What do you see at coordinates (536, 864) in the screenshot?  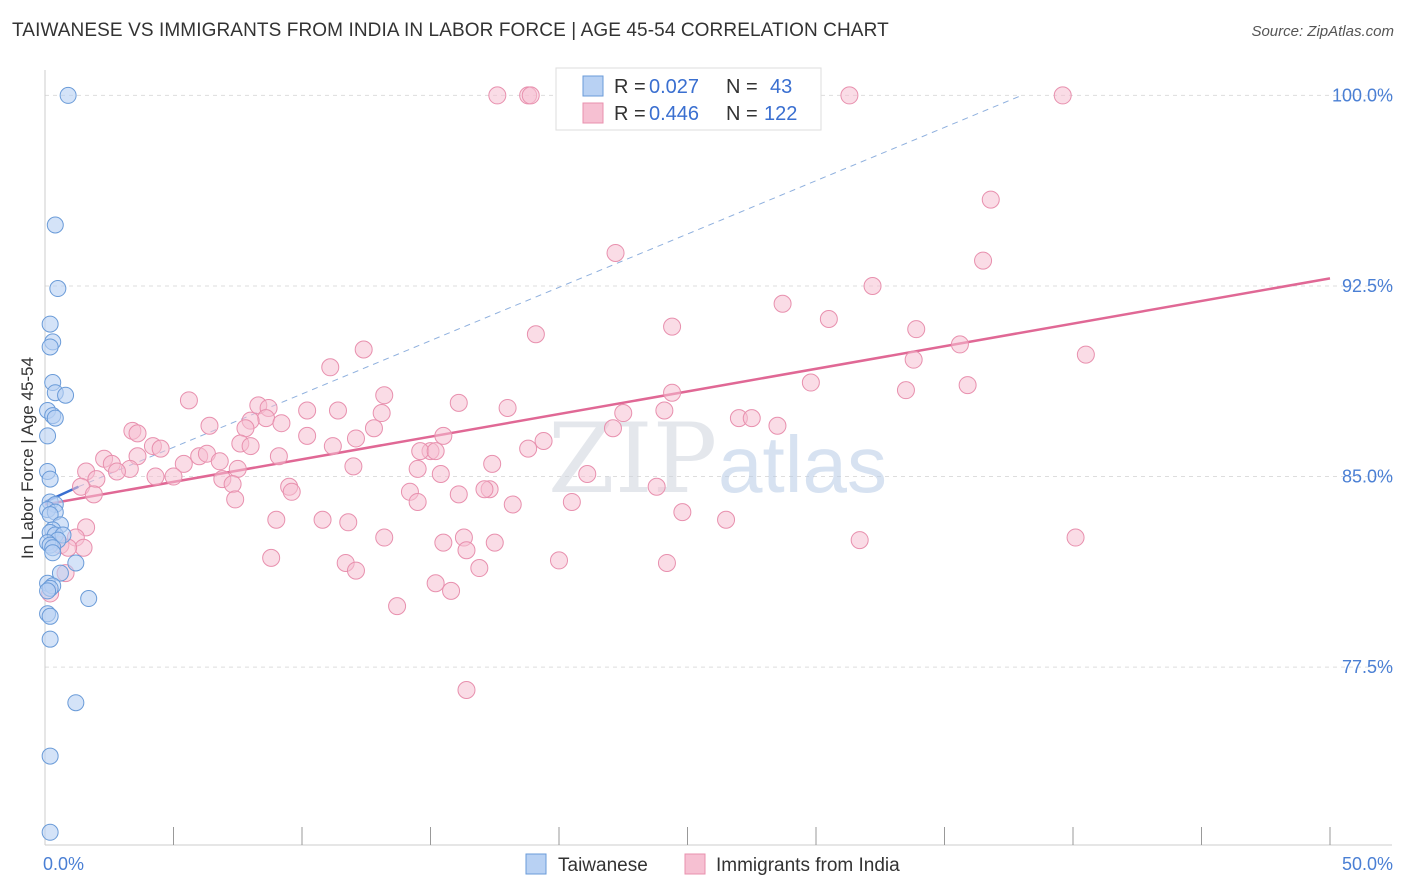 I see `series-legend-swatch-taiwanese` at bounding box center [536, 864].